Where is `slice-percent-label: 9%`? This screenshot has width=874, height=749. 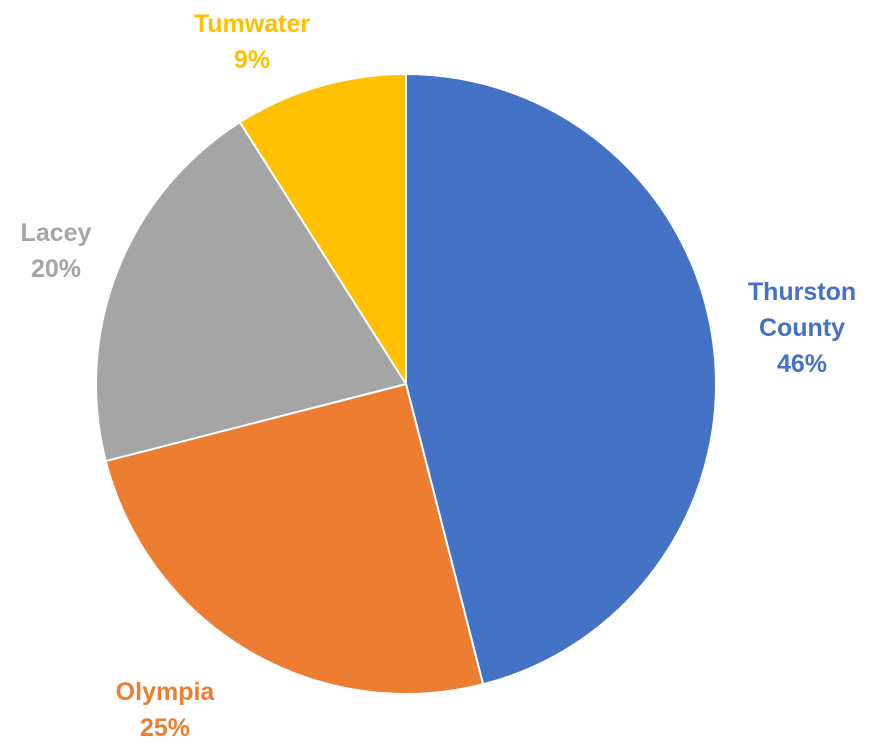
slice-percent-label: 9% is located at coordinates (252, 60).